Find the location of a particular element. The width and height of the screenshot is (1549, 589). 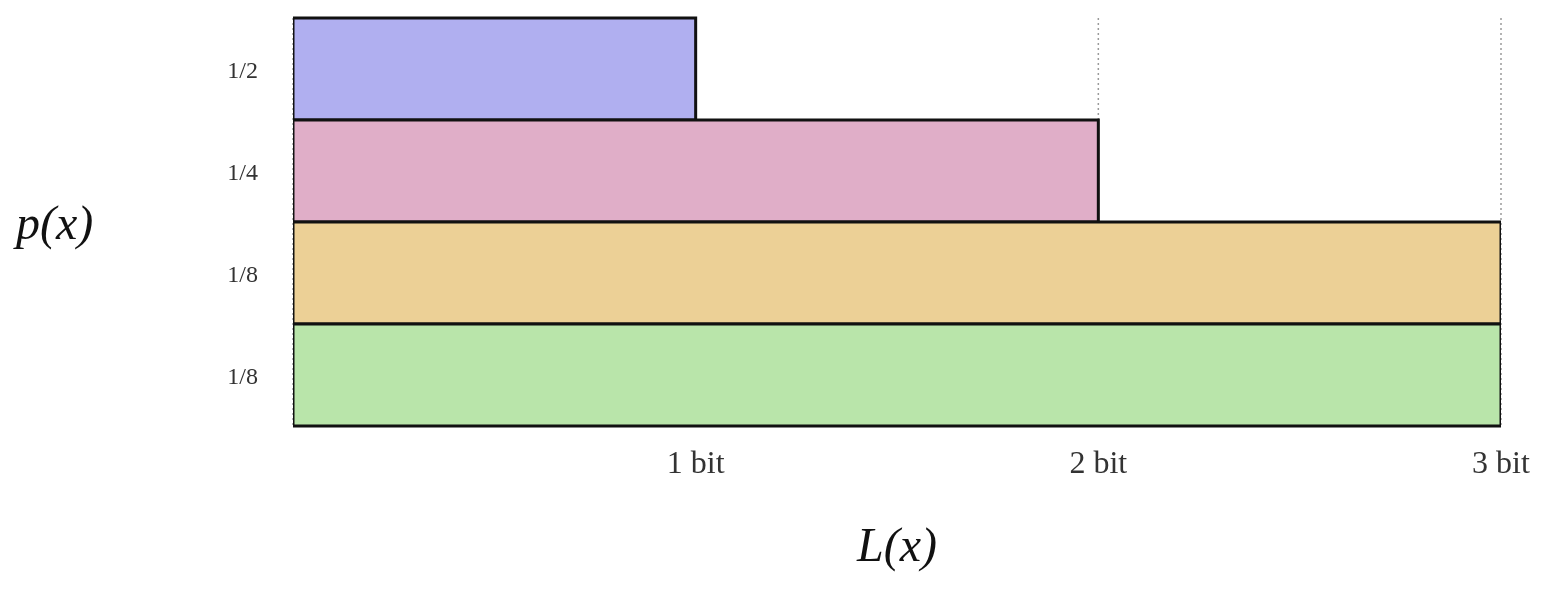

x-axis-title: L(x) is located at coordinates (896, 545).